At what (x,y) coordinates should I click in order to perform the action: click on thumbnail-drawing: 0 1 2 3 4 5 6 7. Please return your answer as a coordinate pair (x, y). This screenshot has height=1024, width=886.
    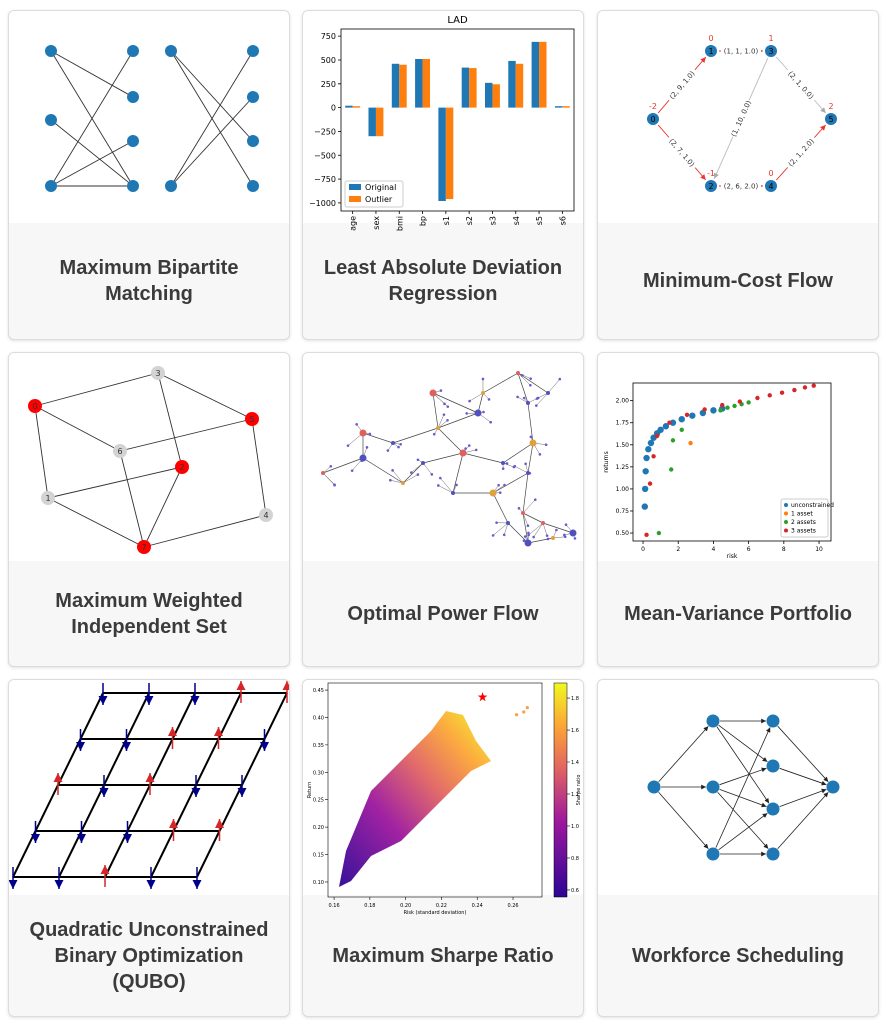
    Looking at the image, I should click on (150, 460).